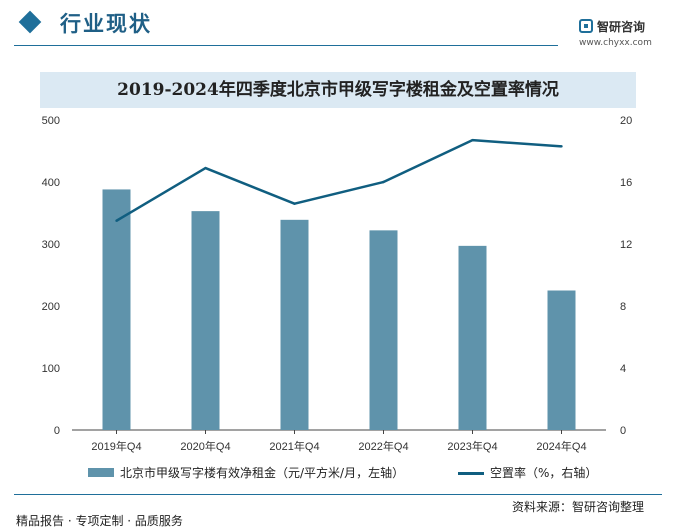 This screenshot has width=676, height=532. Describe the element at coordinates (51, 121) in the screenshot. I see `y-left-tick-label: 500` at that location.